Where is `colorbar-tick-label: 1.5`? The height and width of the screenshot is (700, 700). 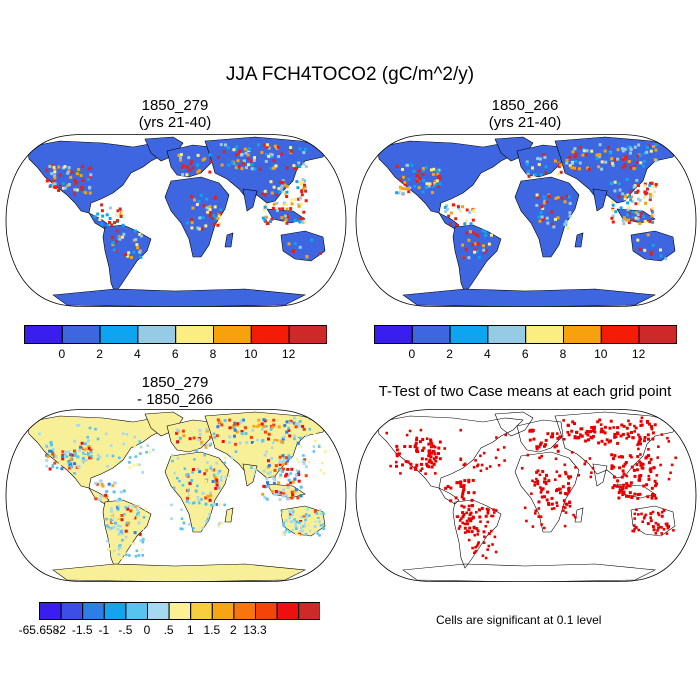
colorbar-tick-label: 1.5 is located at coordinates (212, 630).